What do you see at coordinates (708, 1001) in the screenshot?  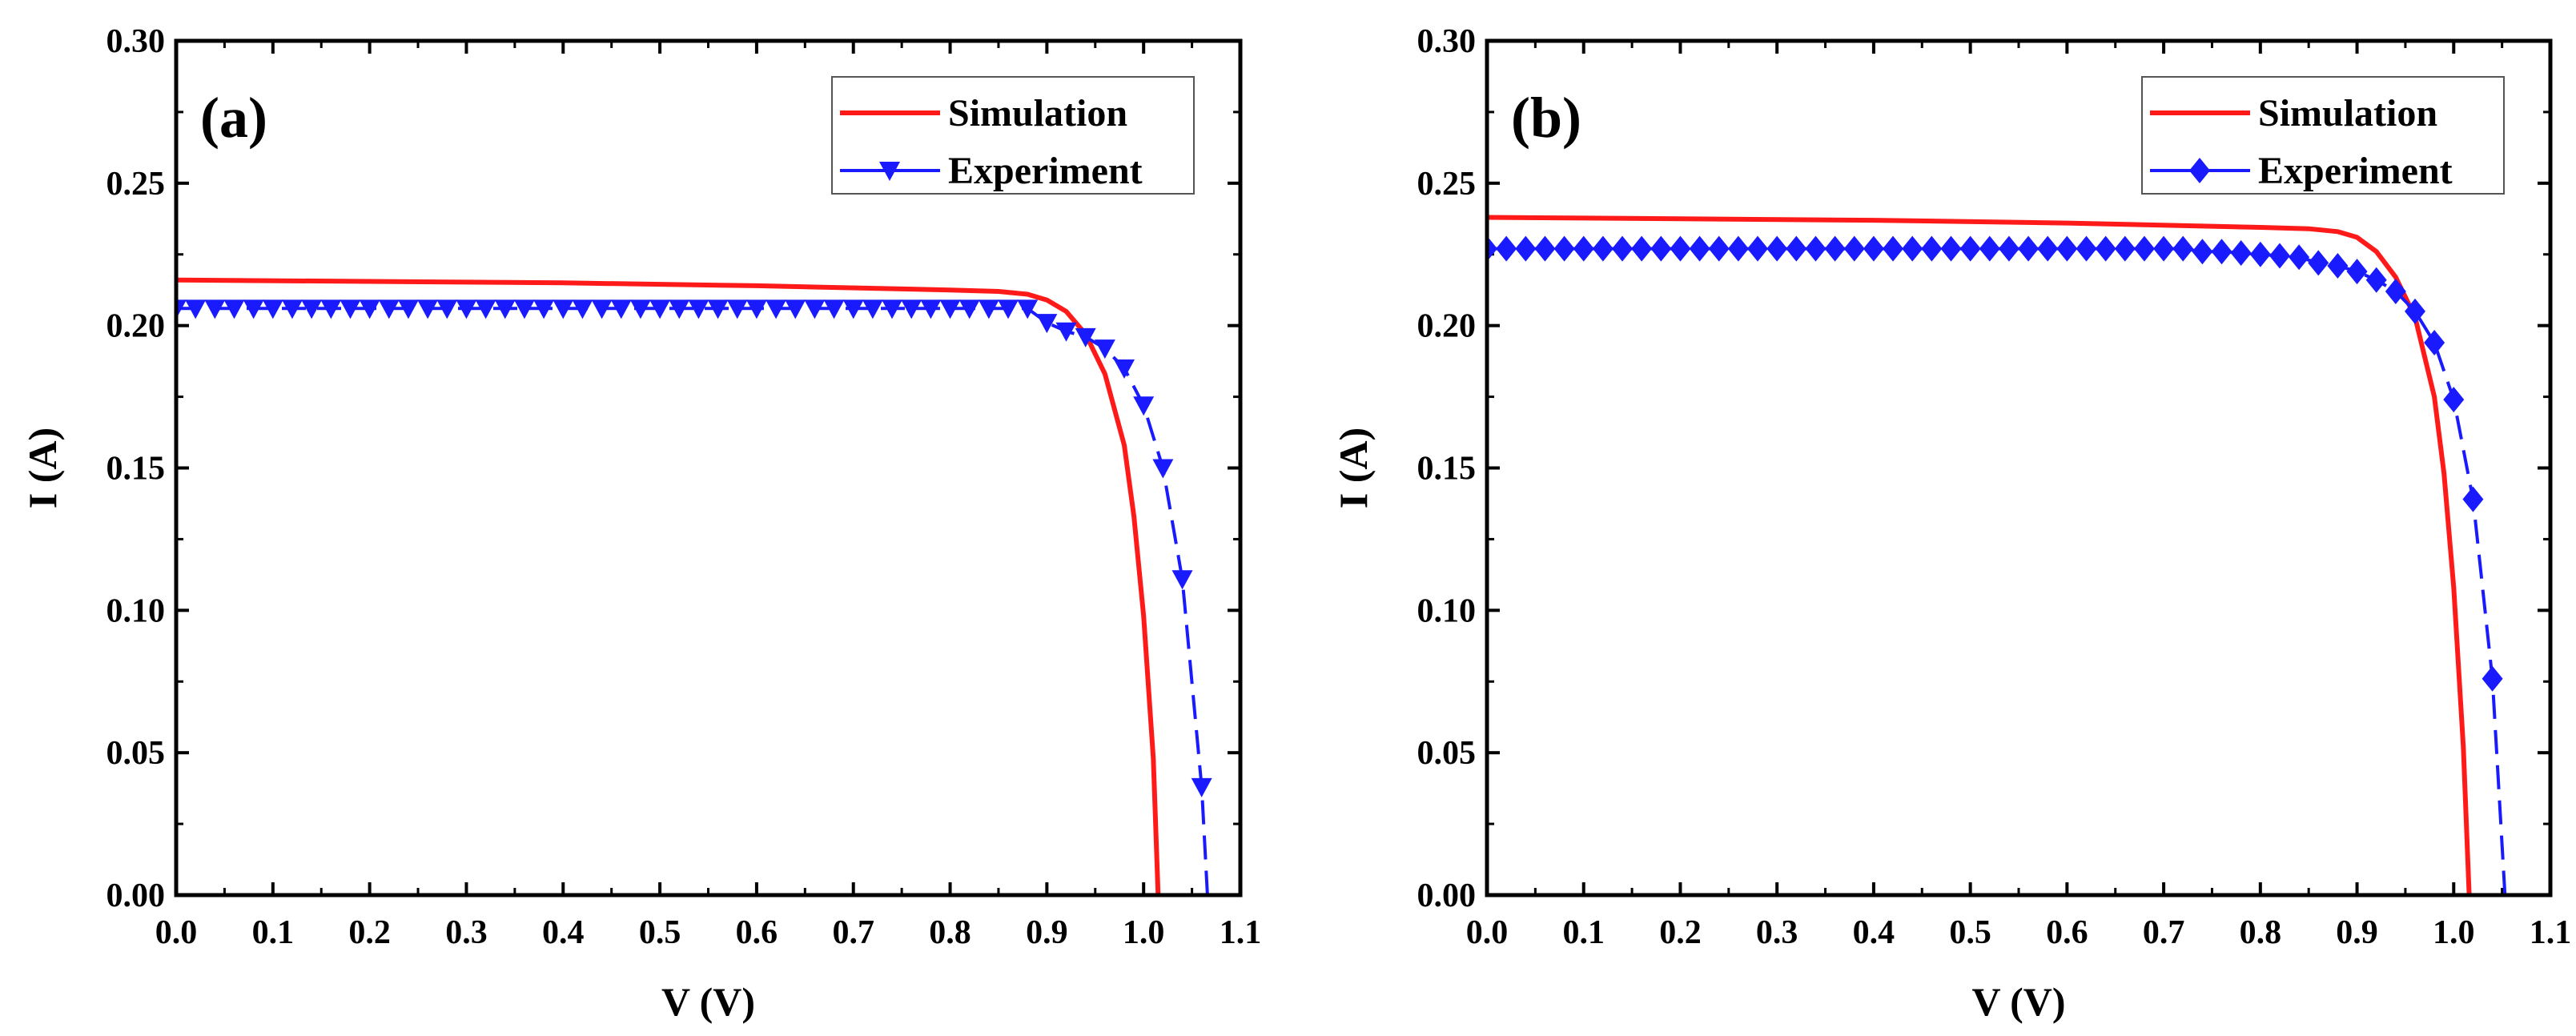 I see `x-axis-label: V (V)` at bounding box center [708, 1001].